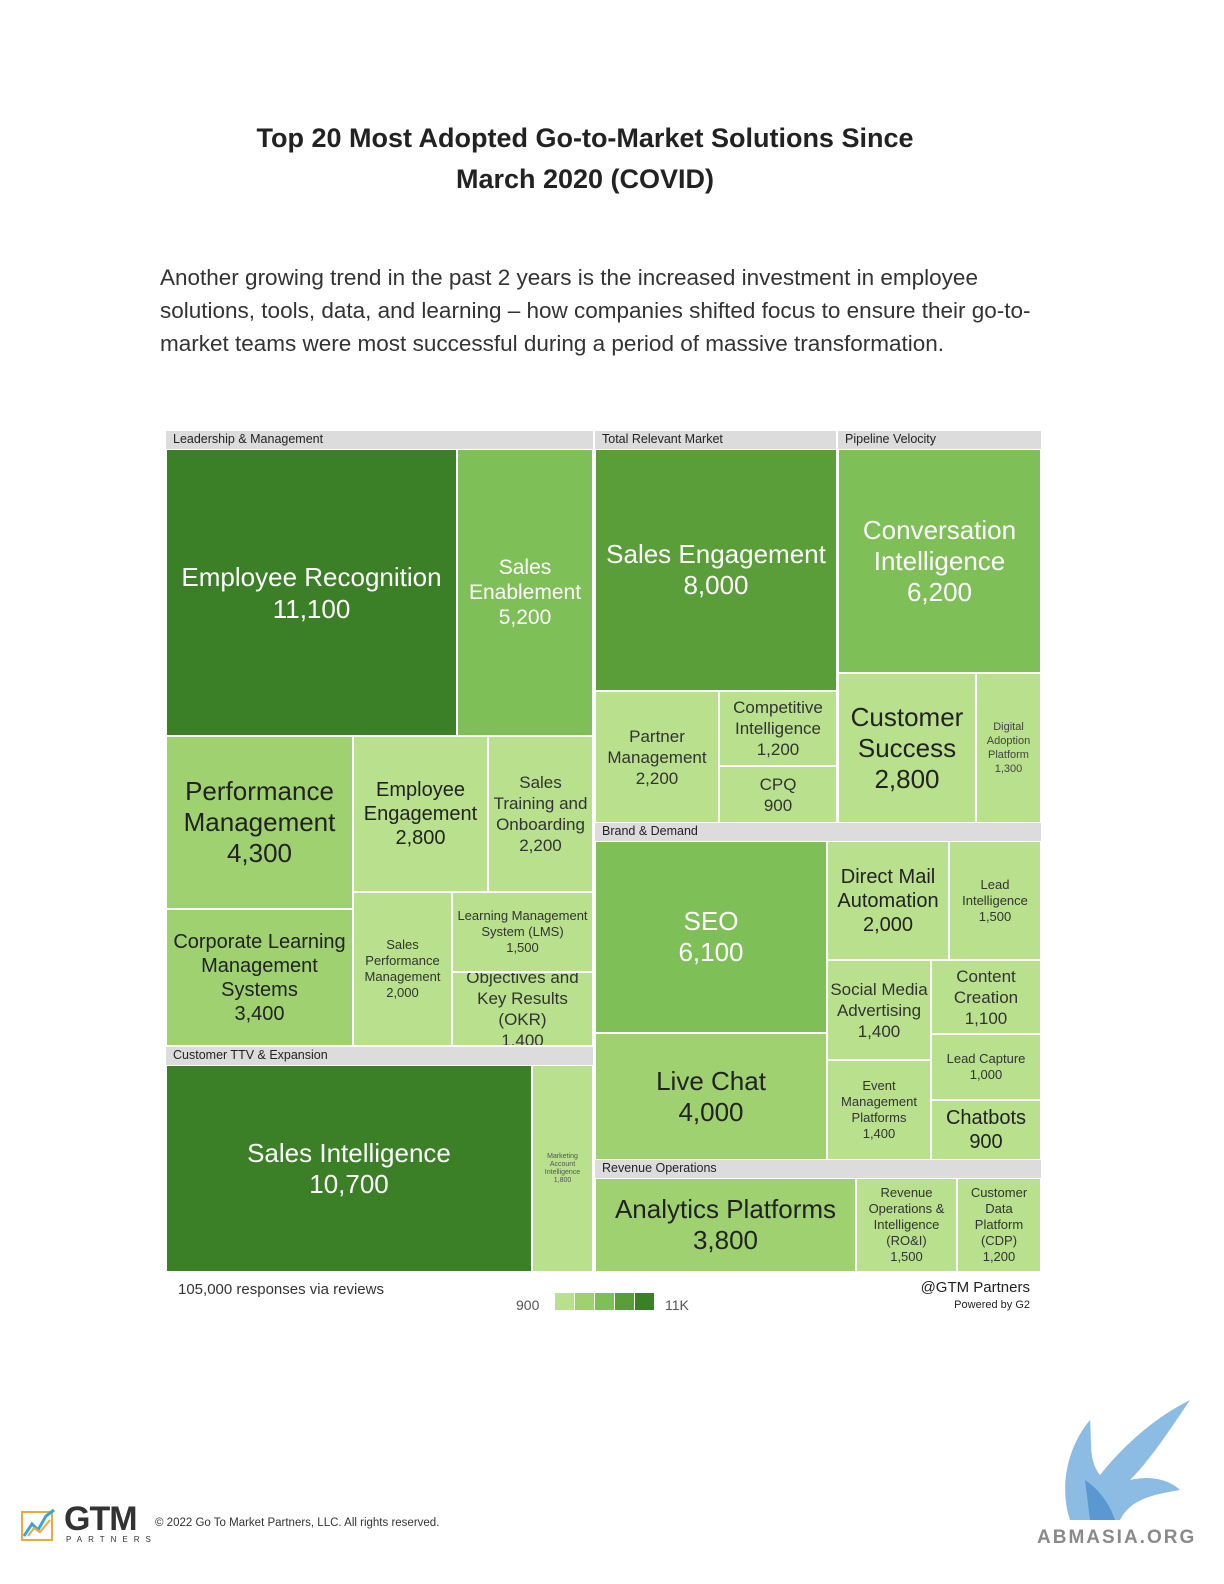  I want to click on tile-label: Sales Intelligence, so click(349, 1152).